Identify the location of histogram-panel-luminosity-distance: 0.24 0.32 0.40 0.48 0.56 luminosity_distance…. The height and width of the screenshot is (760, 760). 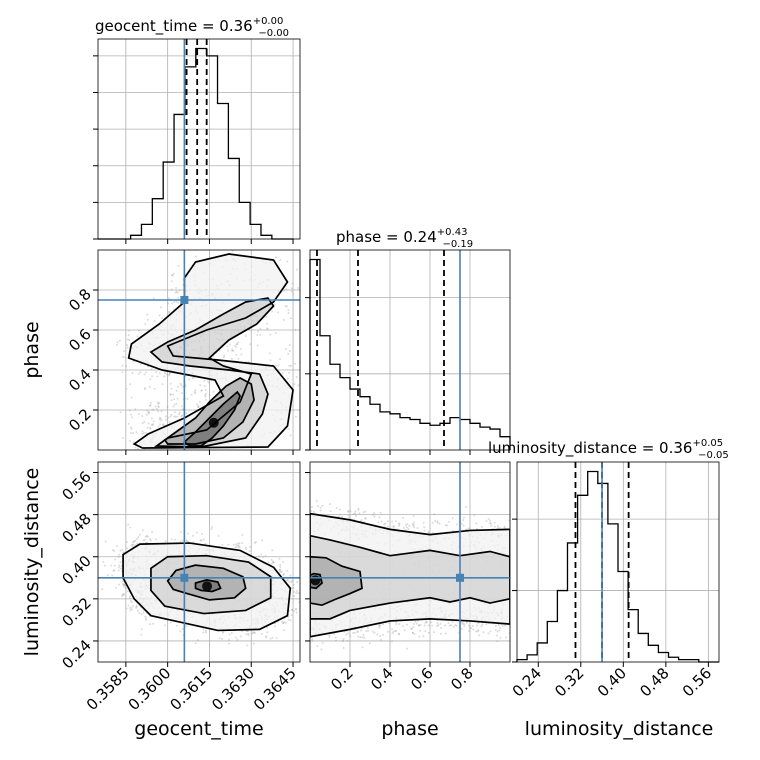
(608, 569).